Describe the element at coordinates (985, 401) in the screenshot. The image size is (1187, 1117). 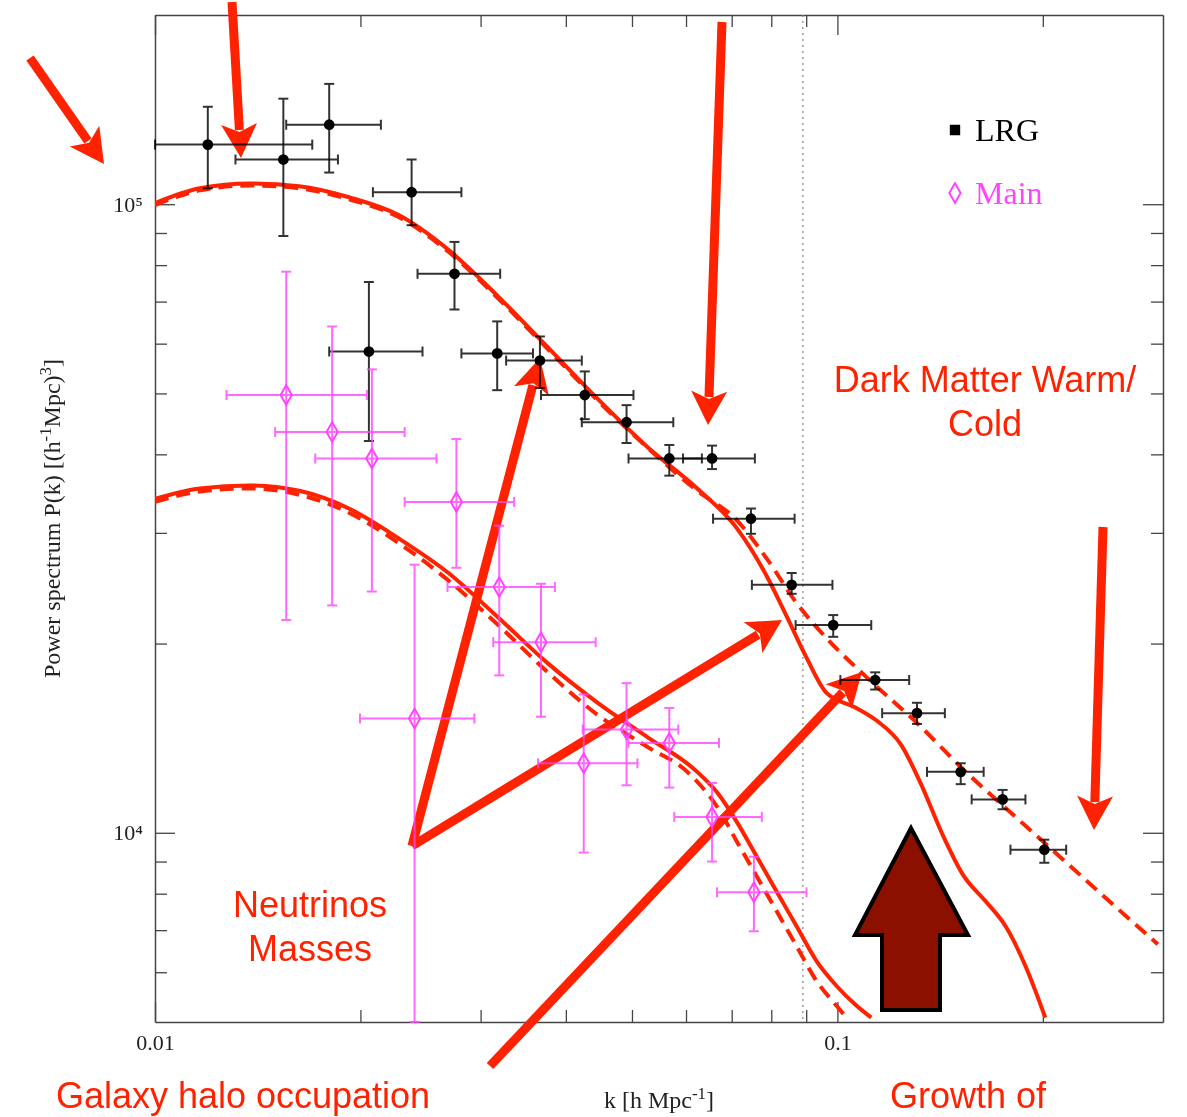
I see `annotation: Dark Matter Warm/ Cold` at that location.